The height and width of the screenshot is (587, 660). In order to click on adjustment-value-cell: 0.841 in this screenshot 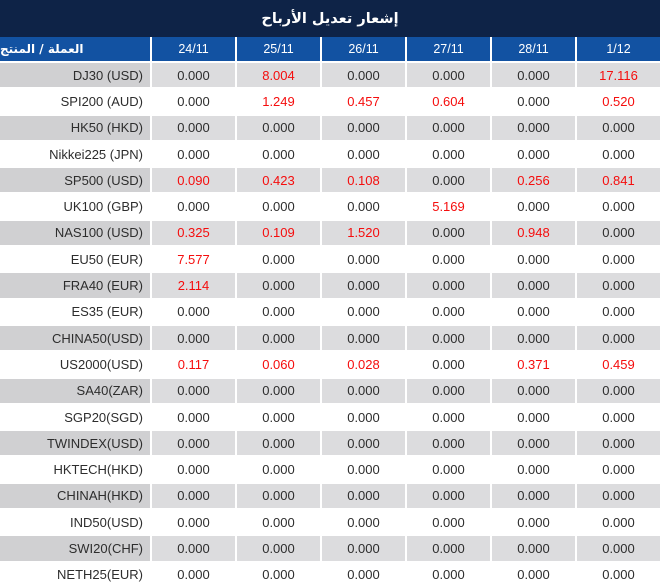, I will do `click(618, 180)`.